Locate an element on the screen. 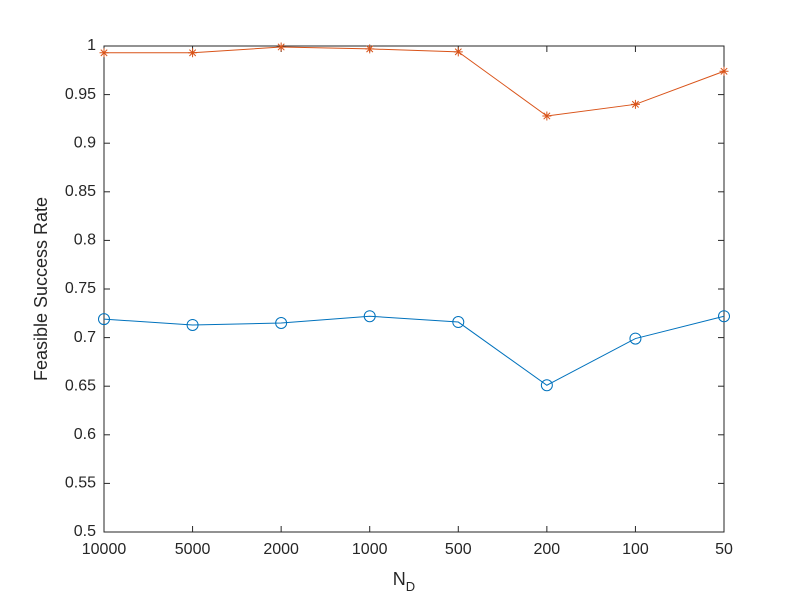  x-tick-label: 10000 is located at coordinates (104, 549).